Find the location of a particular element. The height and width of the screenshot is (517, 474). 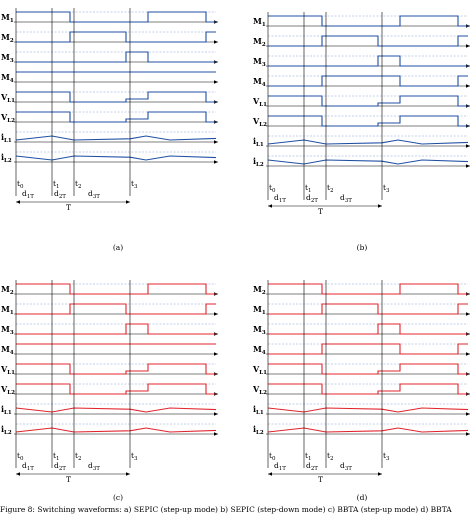

panel-caption-a: (a) is located at coordinates (118, 247).